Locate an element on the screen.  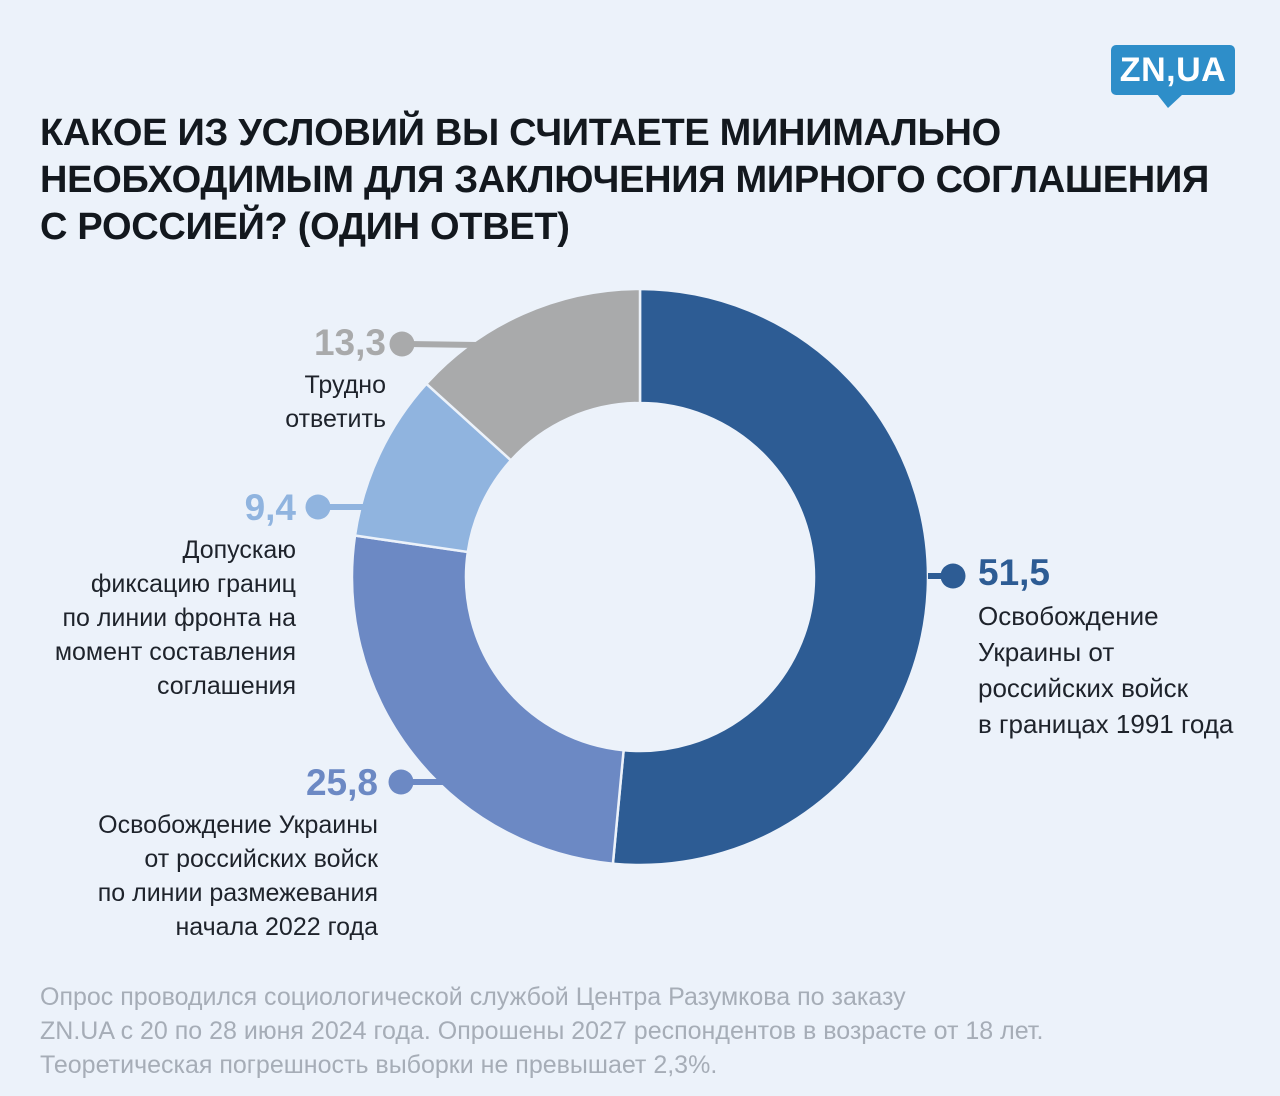
callout-label-line: Освобождение Украины is located at coordinates (238, 825).